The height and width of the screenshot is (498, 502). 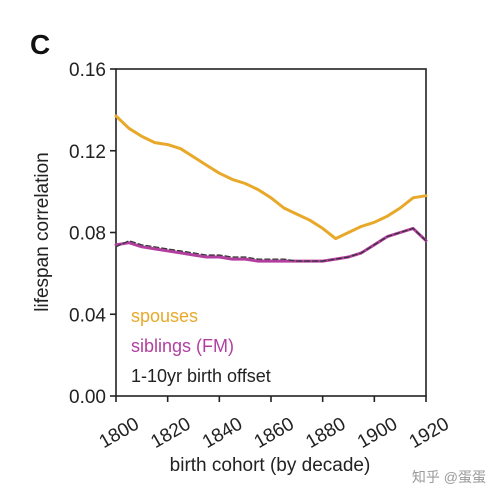 What do you see at coordinates (164, 316) in the screenshot?
I see `legend-entry: spouses` at bounding box center [164, 316].